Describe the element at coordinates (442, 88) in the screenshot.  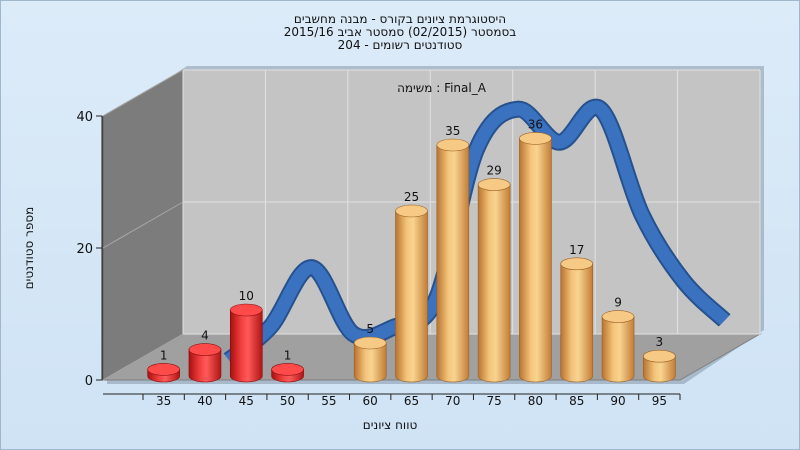
I see `chart-subtitle: משימה : Final_A` at that location.